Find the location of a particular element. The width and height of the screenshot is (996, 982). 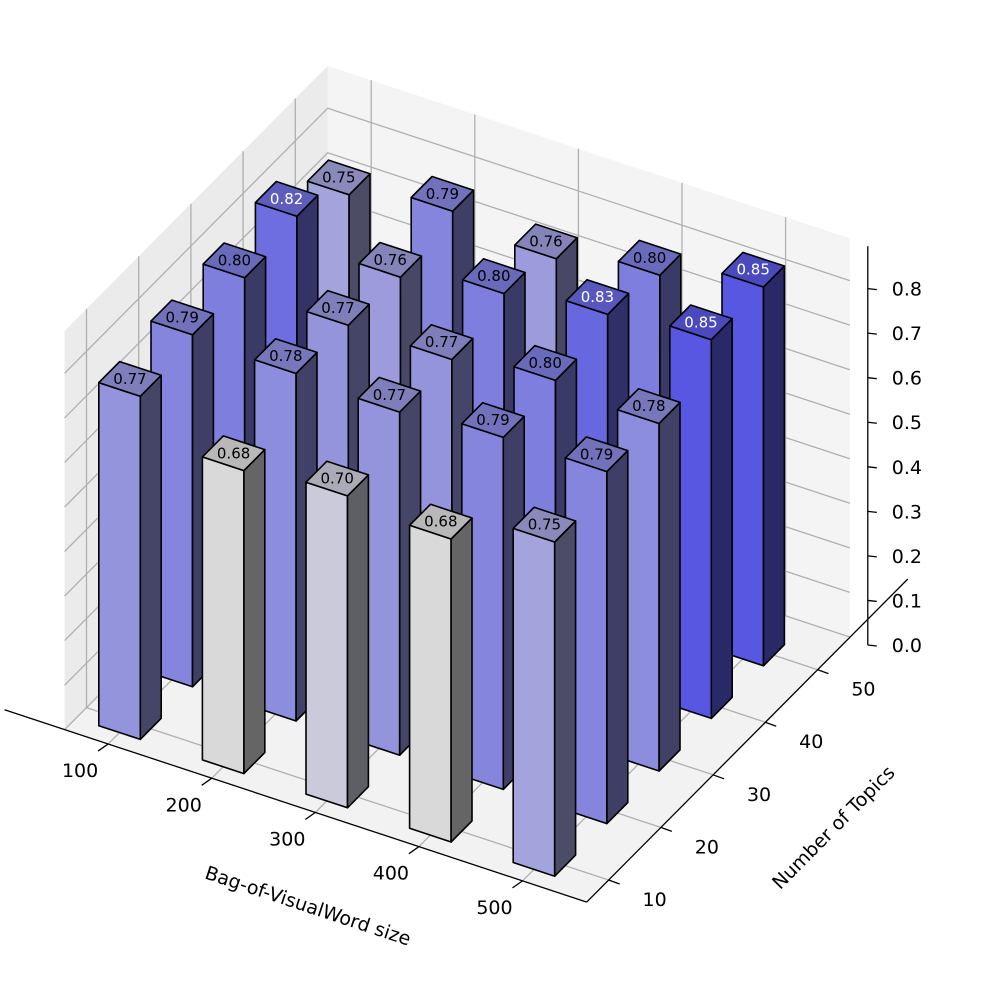

z-tick-label: 0.2 is located at coordinates (907, 557).